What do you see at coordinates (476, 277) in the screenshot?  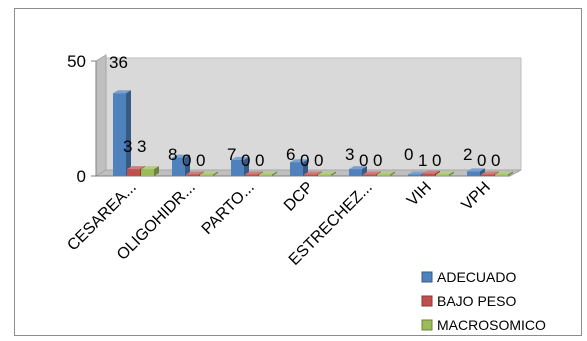 I see `legend-label: ADECUADO` at bounding box center [476, 277].